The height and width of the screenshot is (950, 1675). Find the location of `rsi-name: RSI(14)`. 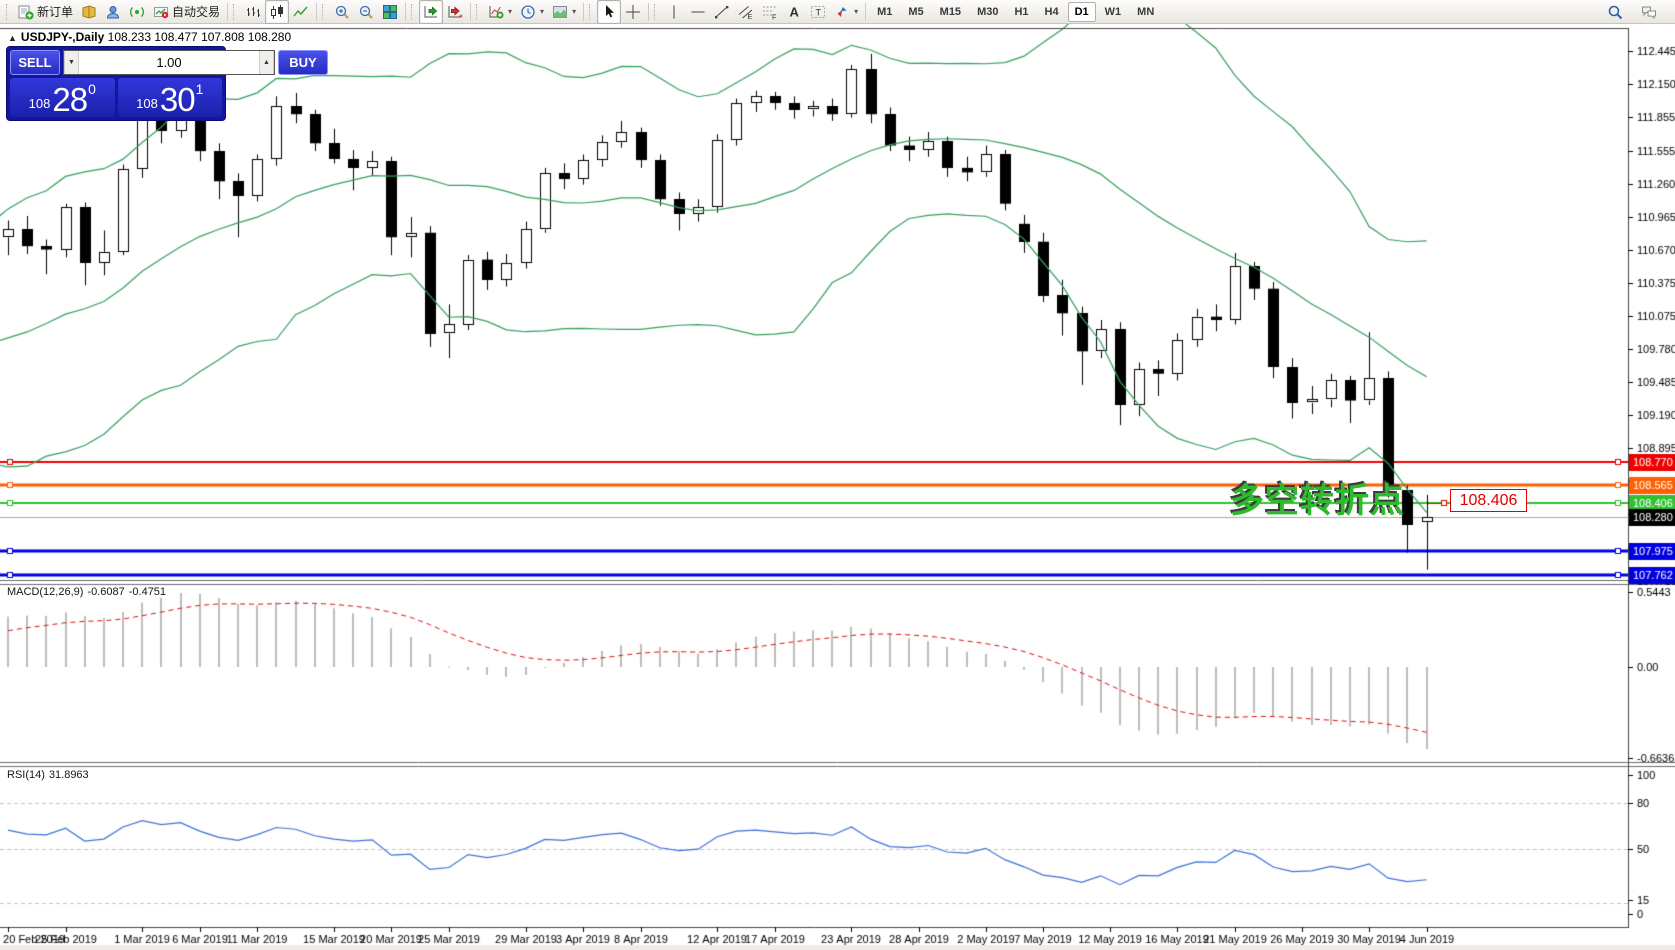

rsi-name: RSI(14) is located at coordinates (26, 775).